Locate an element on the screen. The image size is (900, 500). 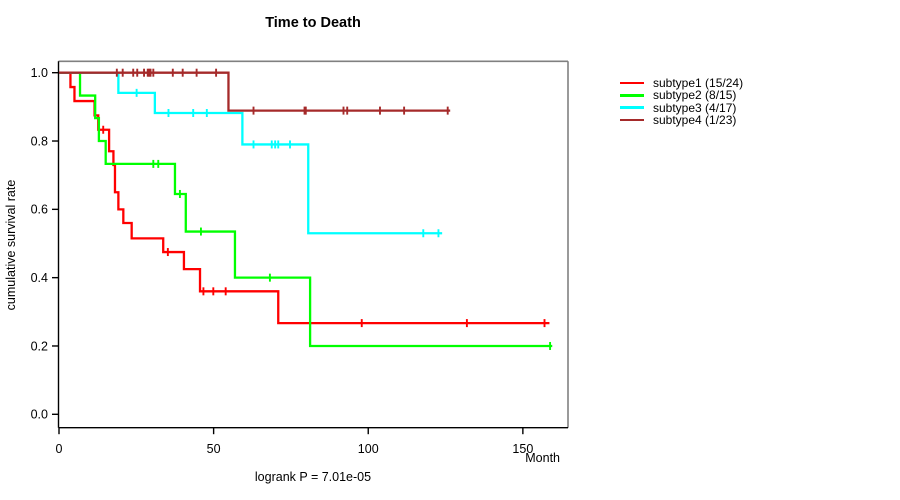
x-tick-label: 100 is located at coordinates (368, 449).